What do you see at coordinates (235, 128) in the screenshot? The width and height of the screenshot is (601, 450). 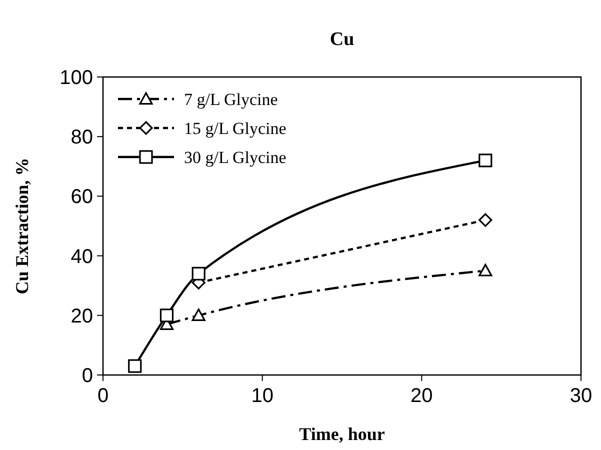 I see `legend-label: 15 g/L Glycine` at bounding box center [235, 128].